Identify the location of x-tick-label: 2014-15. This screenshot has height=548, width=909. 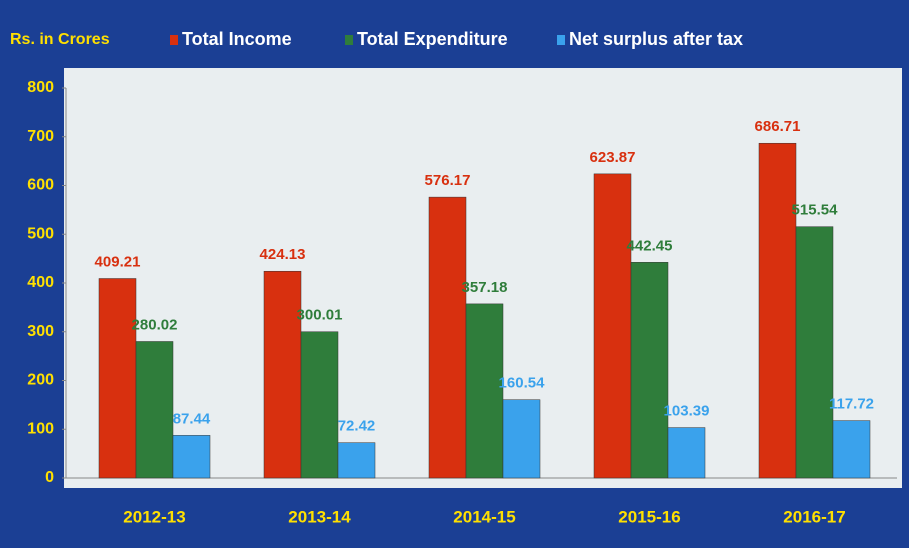
(484, 516).